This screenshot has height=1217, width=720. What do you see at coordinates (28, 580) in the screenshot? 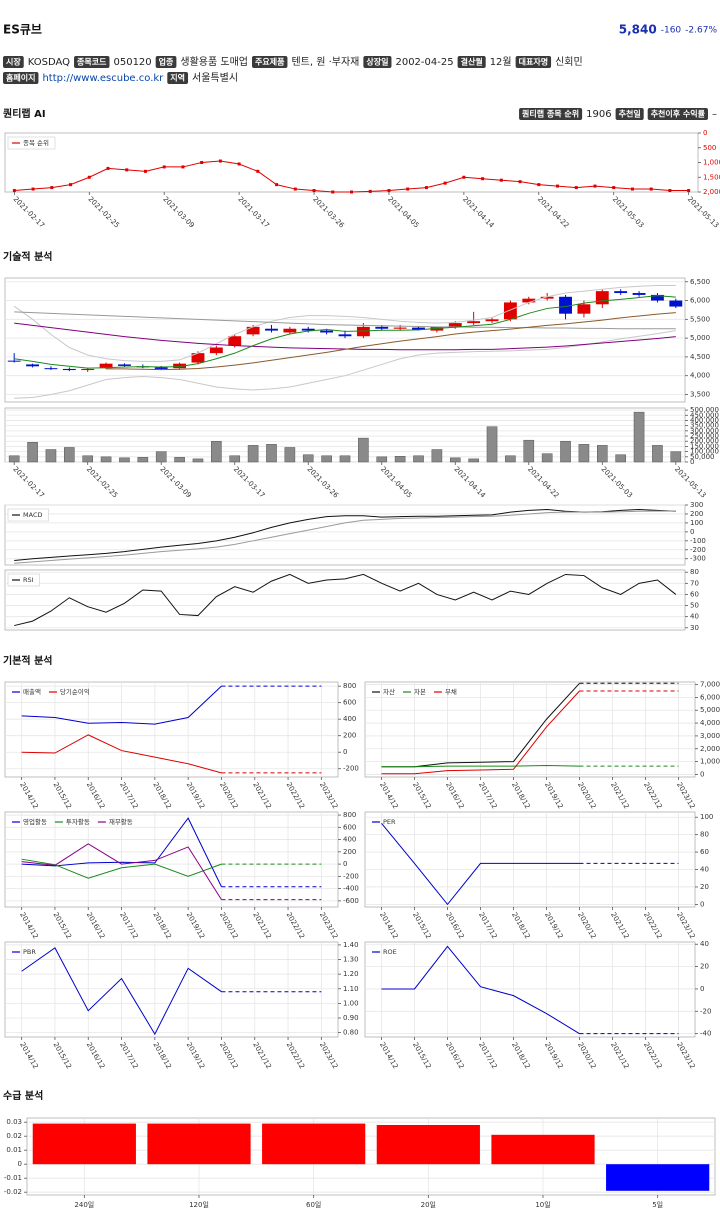
I see `legend-label: RSI` at bounding box center [28, 580].